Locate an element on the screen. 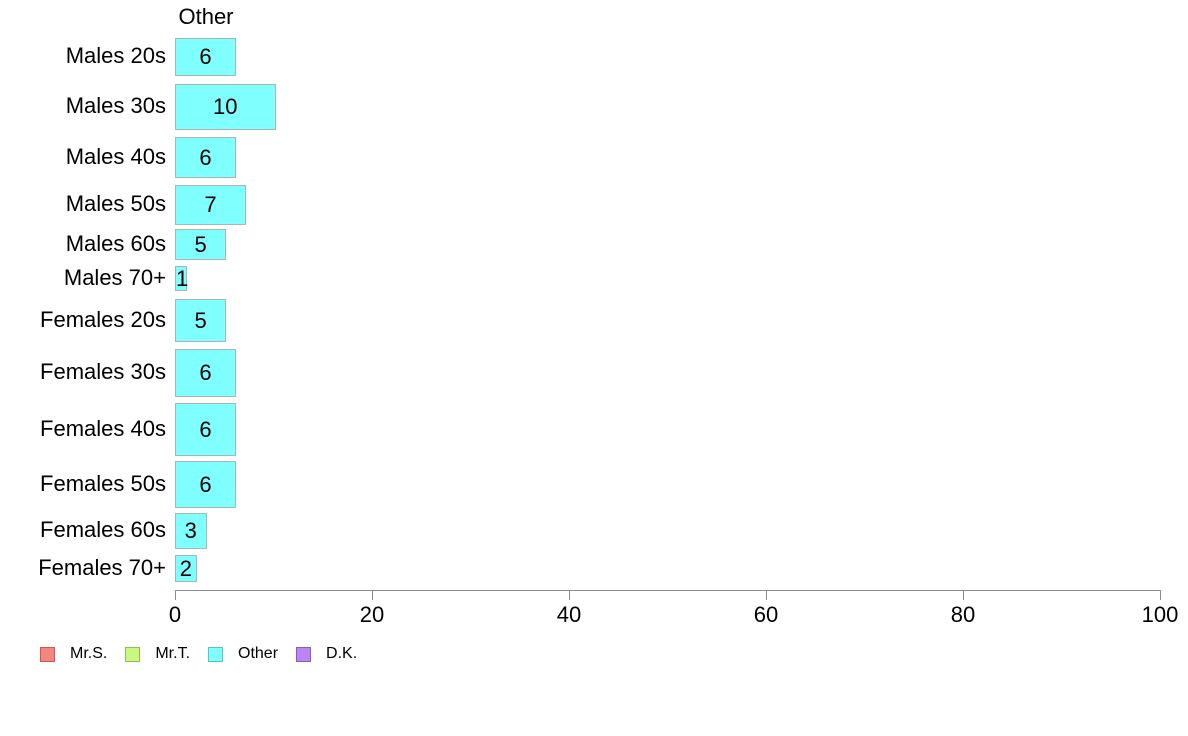 The height and width of the screenshot is (736, 1188). category-label: Females 70+ is located at coordinates (102, 567).